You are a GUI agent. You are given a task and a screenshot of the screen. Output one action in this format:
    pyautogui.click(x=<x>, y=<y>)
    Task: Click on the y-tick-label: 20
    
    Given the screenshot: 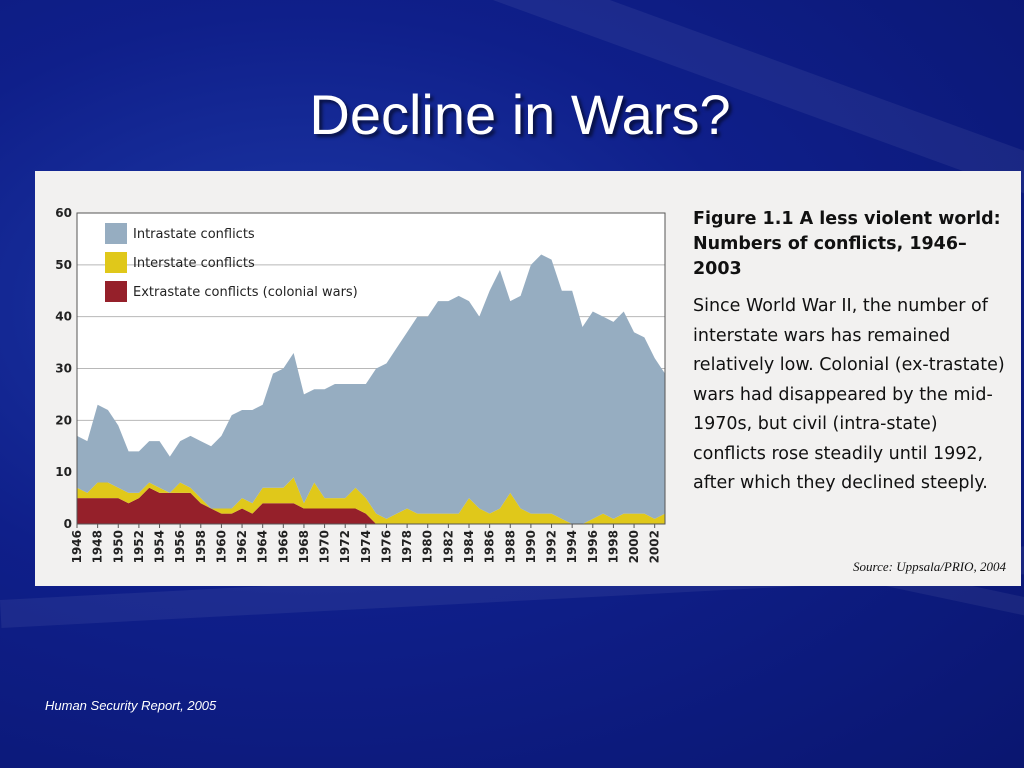 What is the action you would take?
    pyautogui.click(x=63, y=420)
    